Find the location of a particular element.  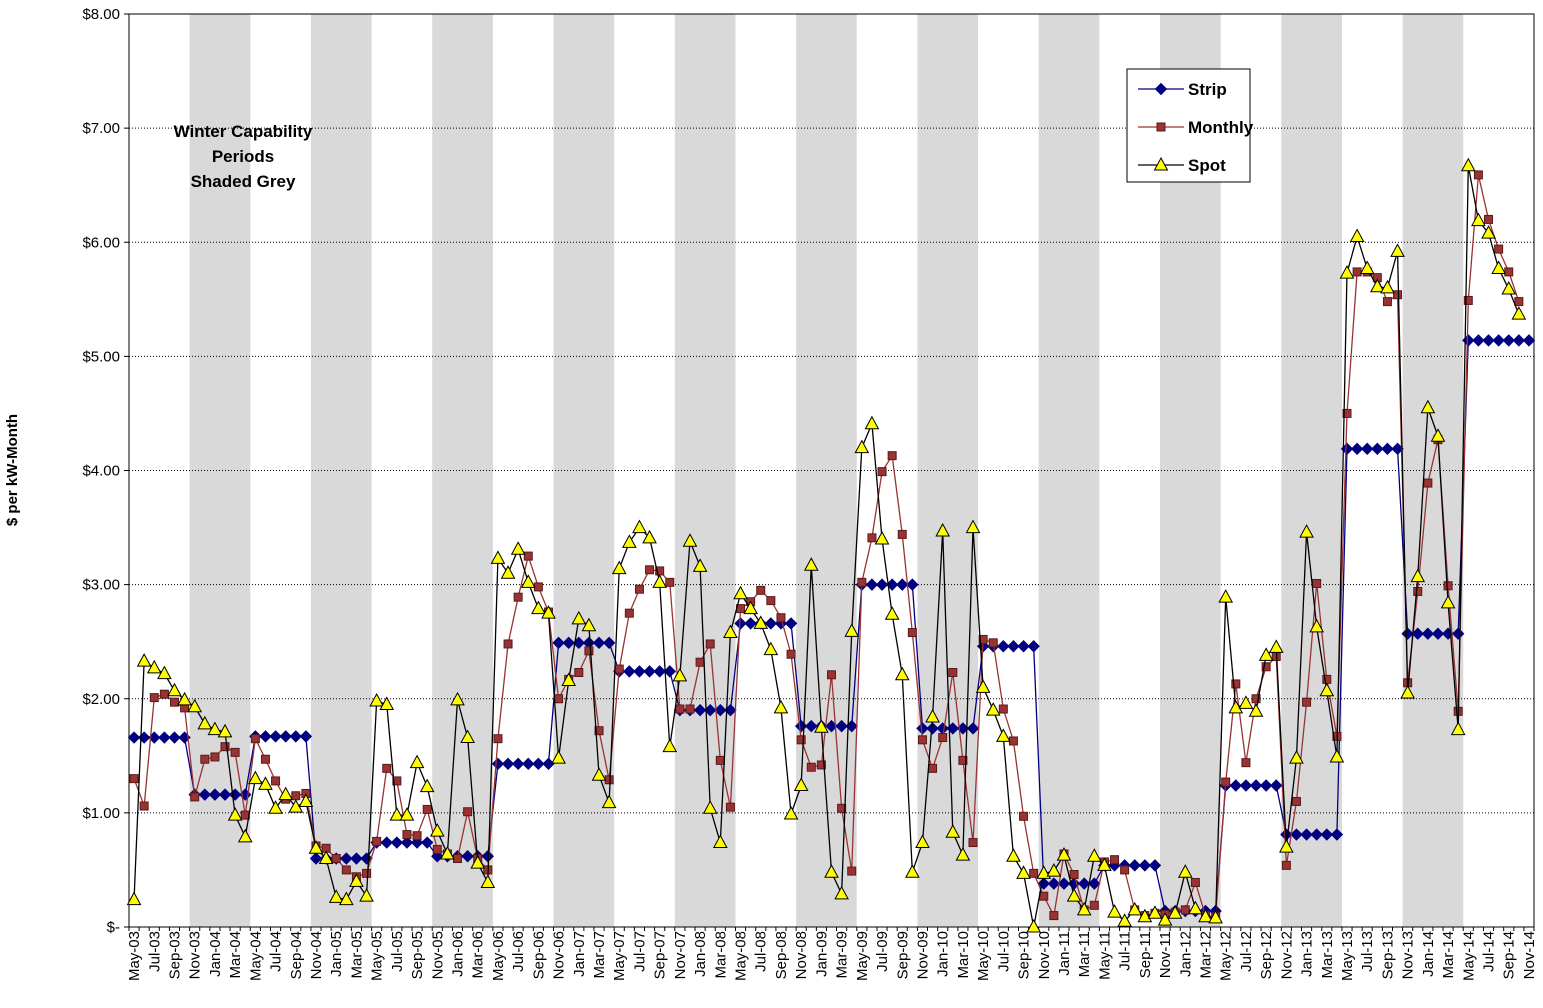

x-tick-label: Jan-14 is located at coordinates (1428, 954).